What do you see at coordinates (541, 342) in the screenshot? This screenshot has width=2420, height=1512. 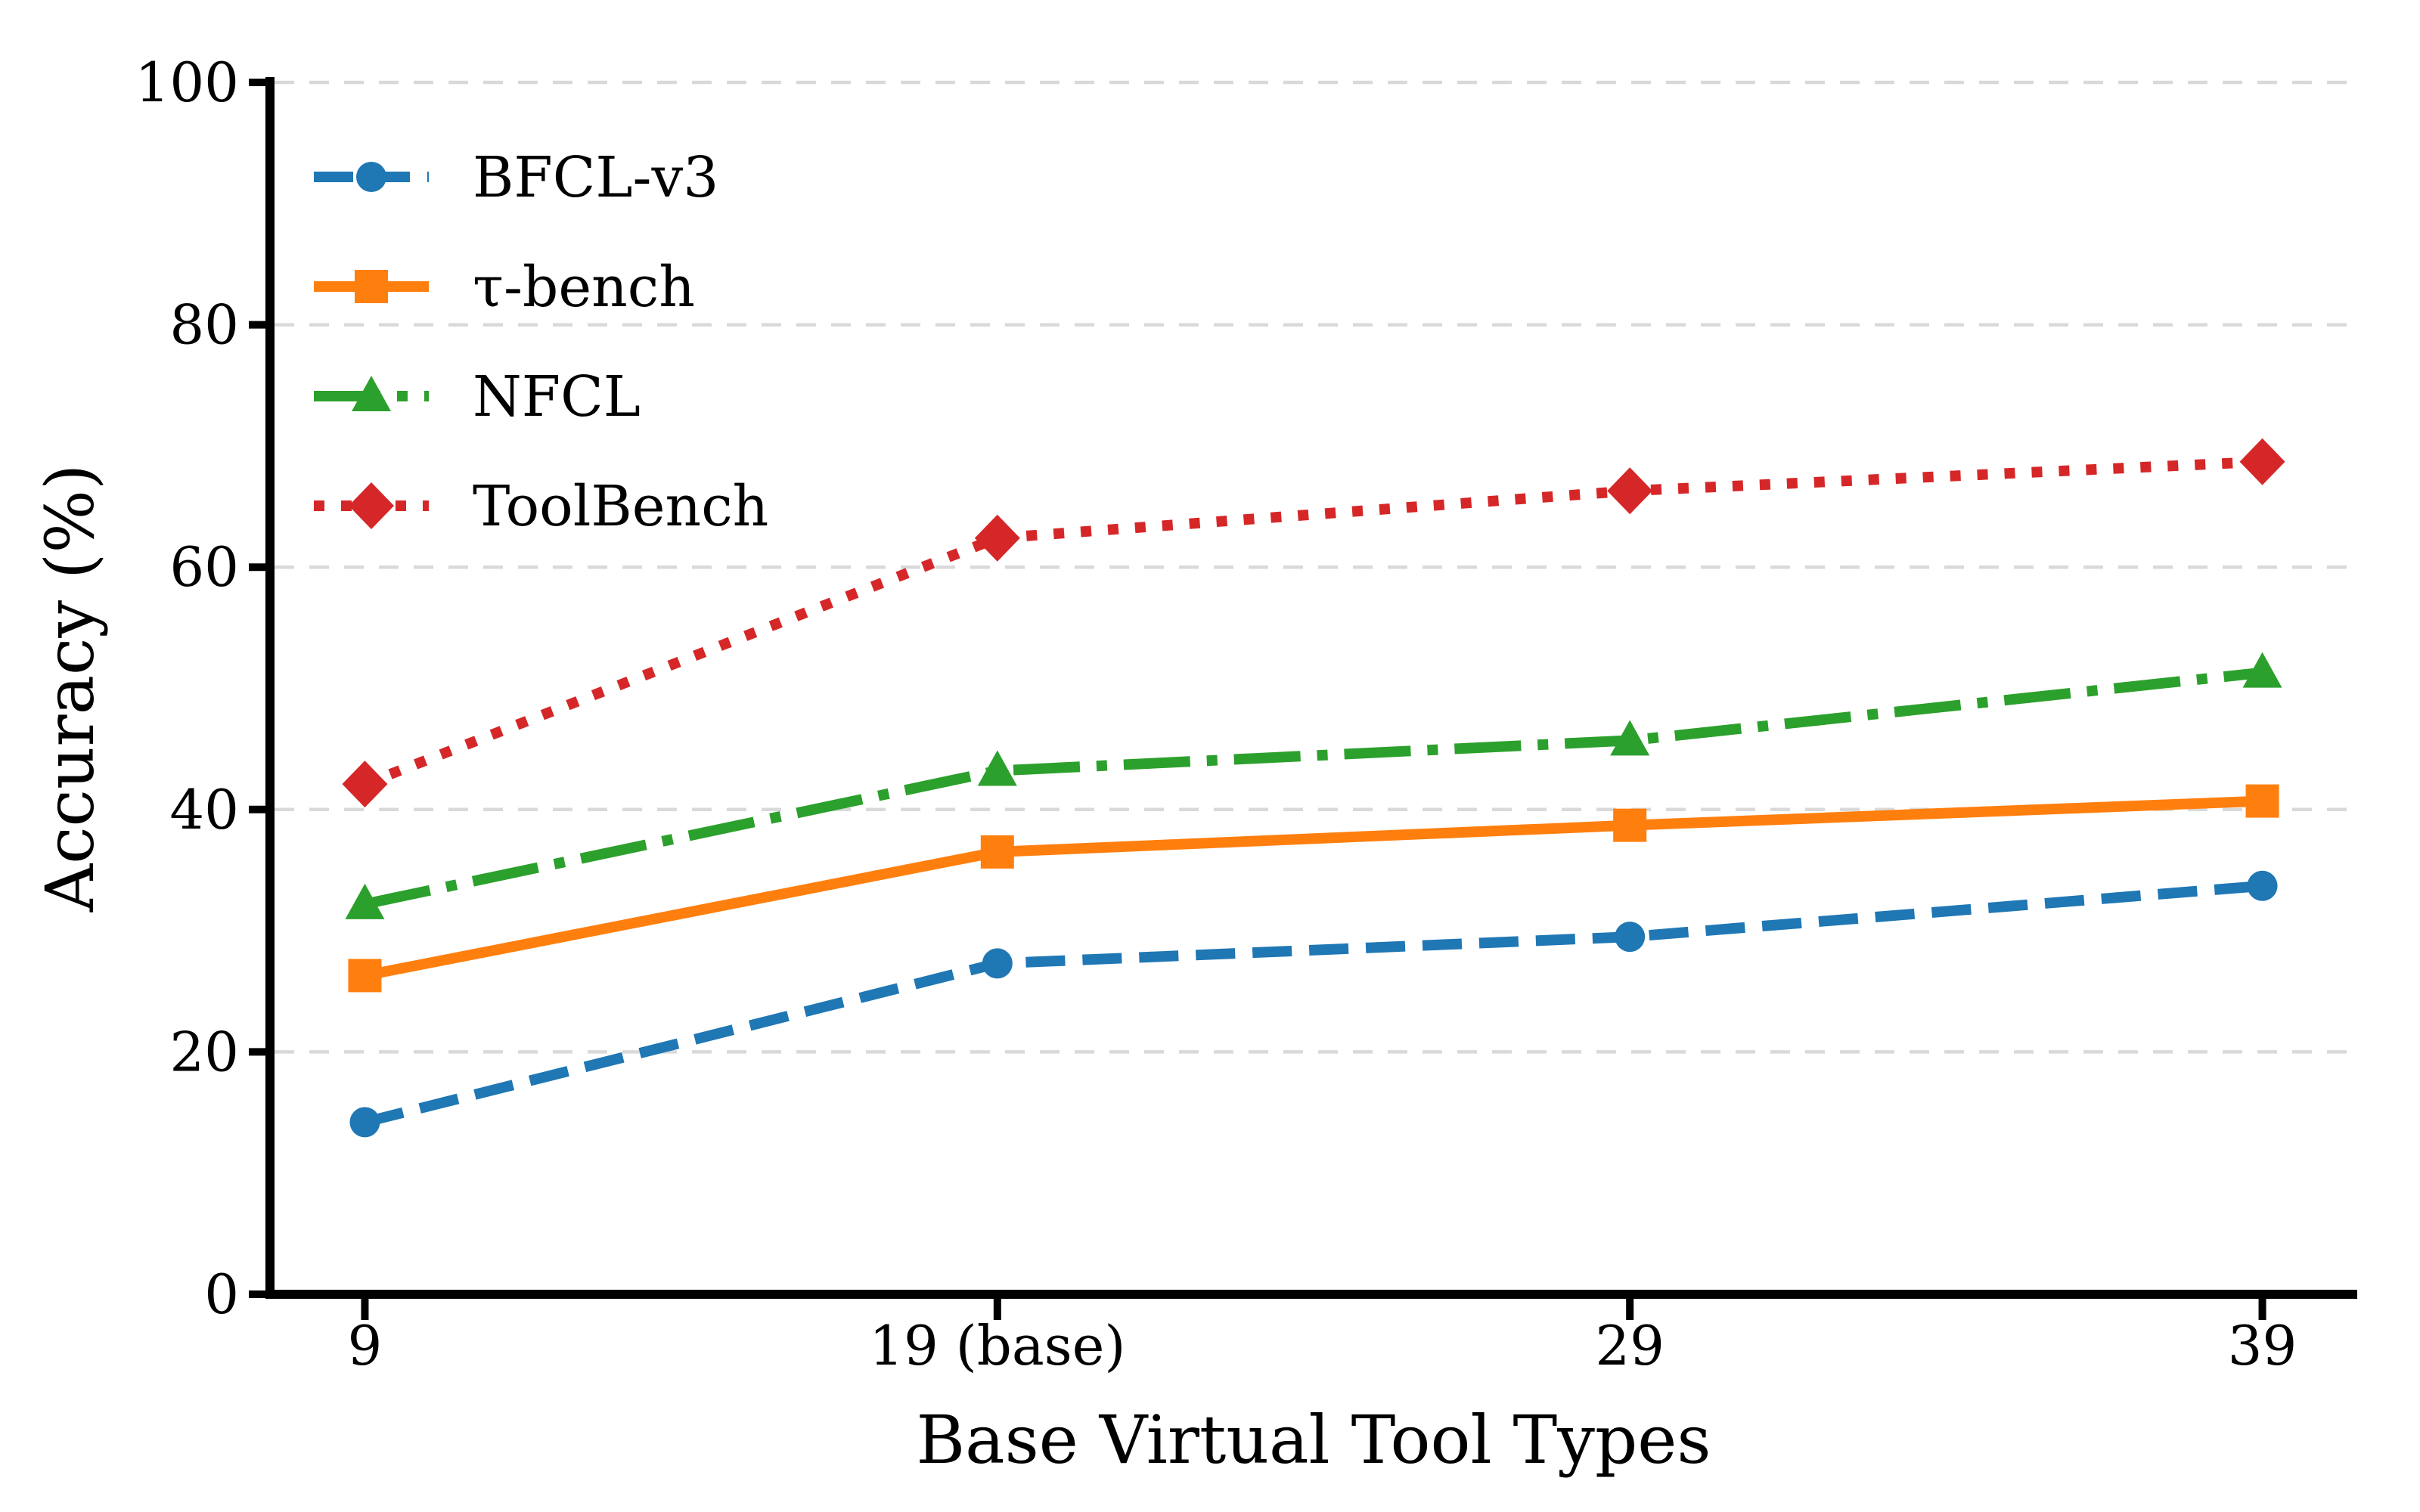 I see `legend: BFCL-v3 τ-bench NFCL ToolBench` at bounding box center [541, 342].